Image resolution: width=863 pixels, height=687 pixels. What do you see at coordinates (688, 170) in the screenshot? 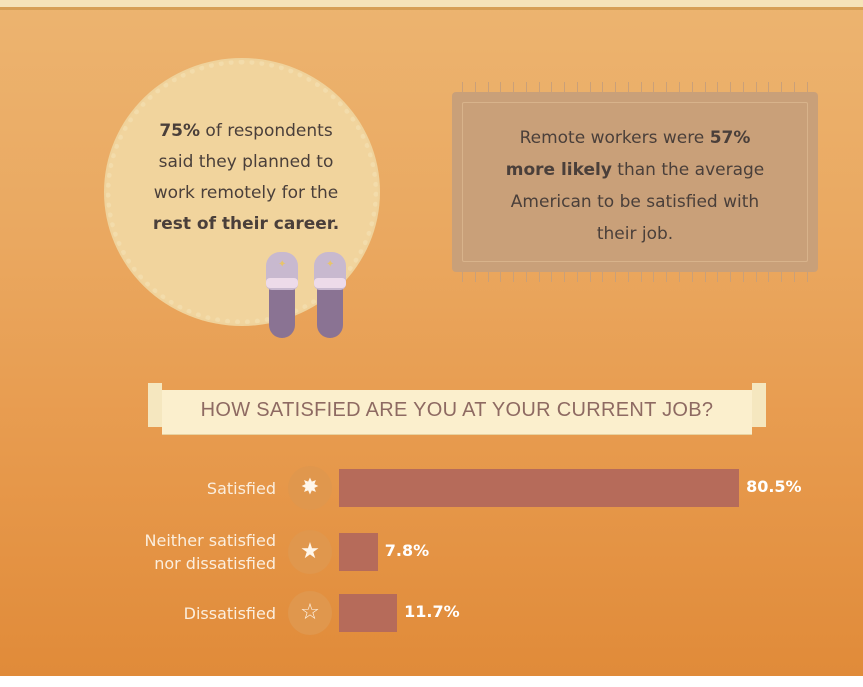
I see `callout-text: than the average` at bounding box center [688, 170].